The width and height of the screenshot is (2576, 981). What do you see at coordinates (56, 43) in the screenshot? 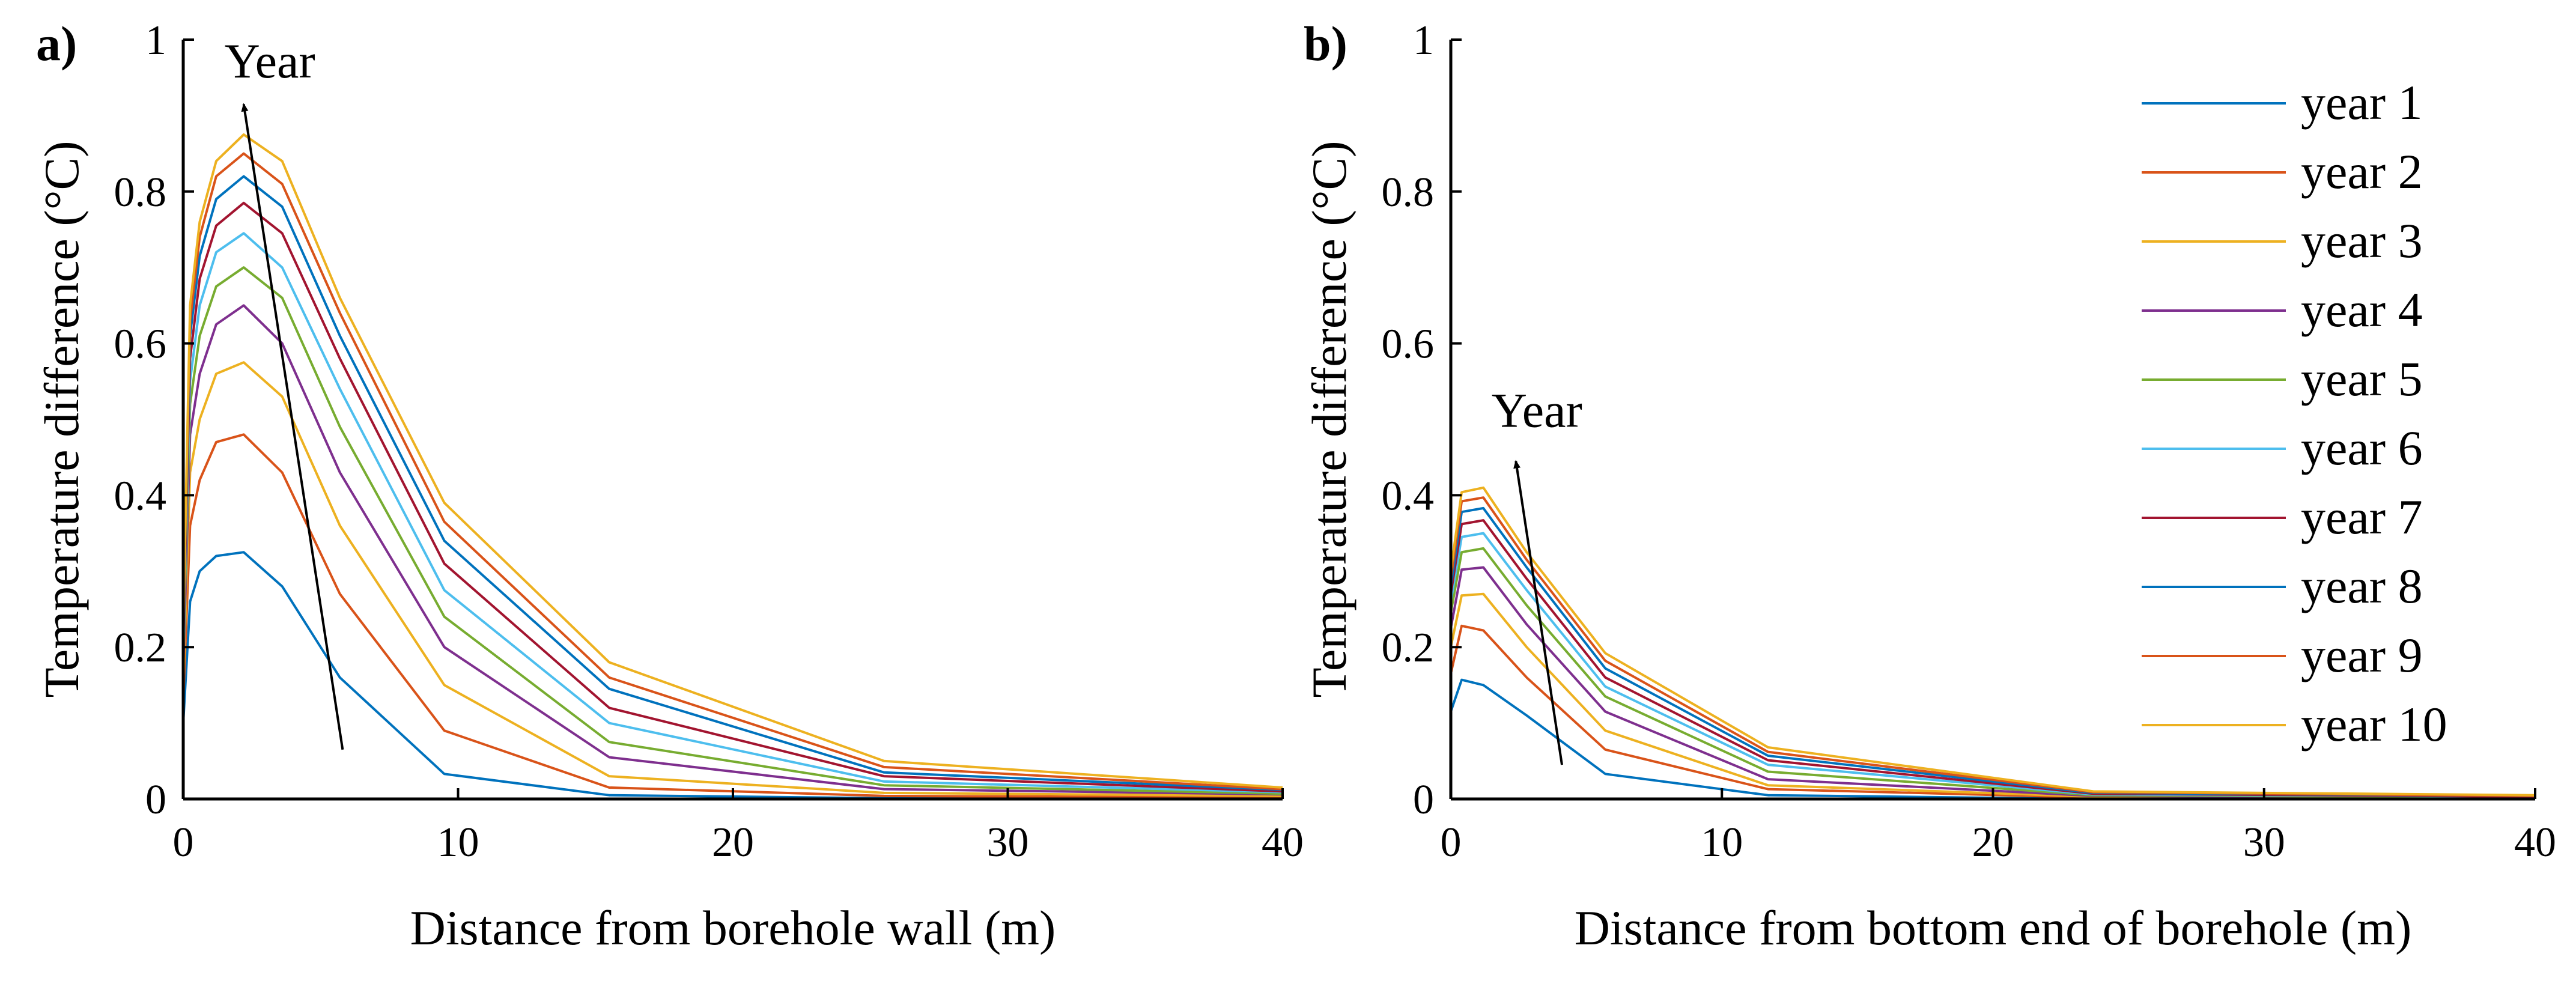
I see `panel-label: a)` at bounding box center [56, 43].